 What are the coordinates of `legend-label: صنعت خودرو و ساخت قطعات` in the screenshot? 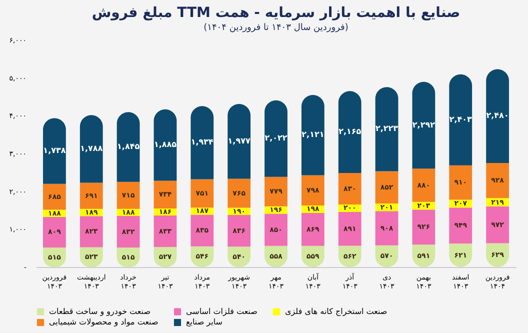 It's located at (100, 311).